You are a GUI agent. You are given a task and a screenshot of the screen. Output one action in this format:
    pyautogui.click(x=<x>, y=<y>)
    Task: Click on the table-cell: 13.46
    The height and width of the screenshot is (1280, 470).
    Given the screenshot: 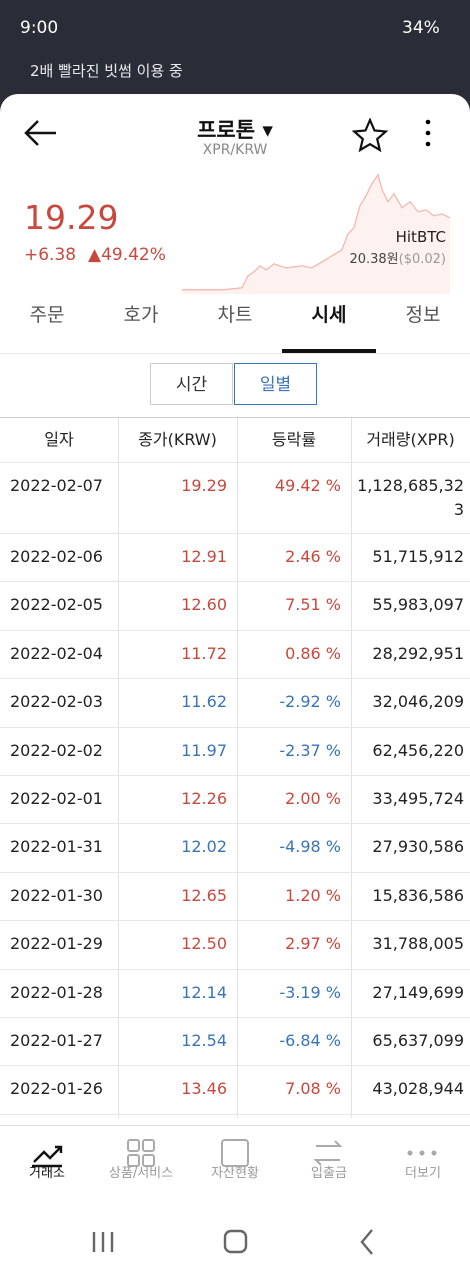 What is the action you would take?
    pyautogui.click(x=204, y=1089)
    